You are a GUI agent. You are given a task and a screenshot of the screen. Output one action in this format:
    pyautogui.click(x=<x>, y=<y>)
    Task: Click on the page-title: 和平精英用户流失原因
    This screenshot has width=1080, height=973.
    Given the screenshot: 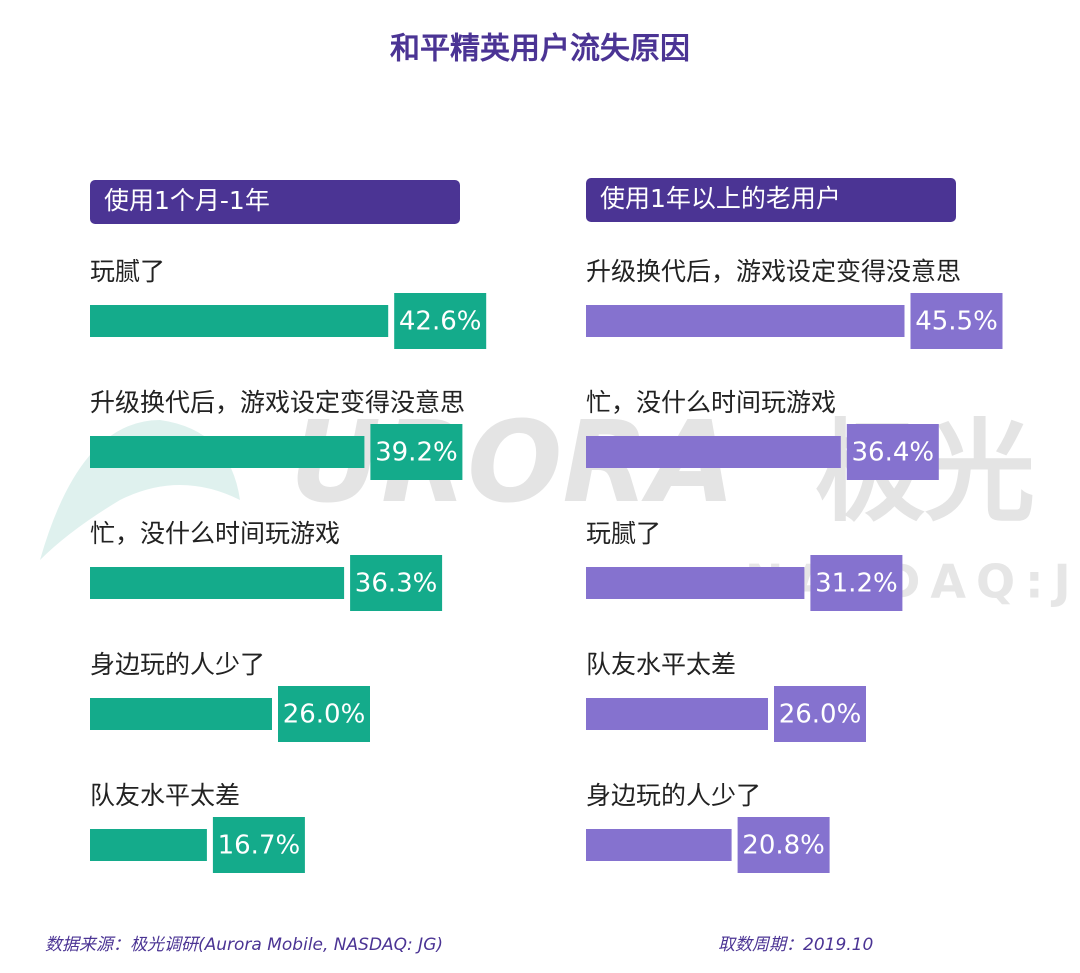 What is the action you would take?
    pyautogui.click(x=540, y=49)
    